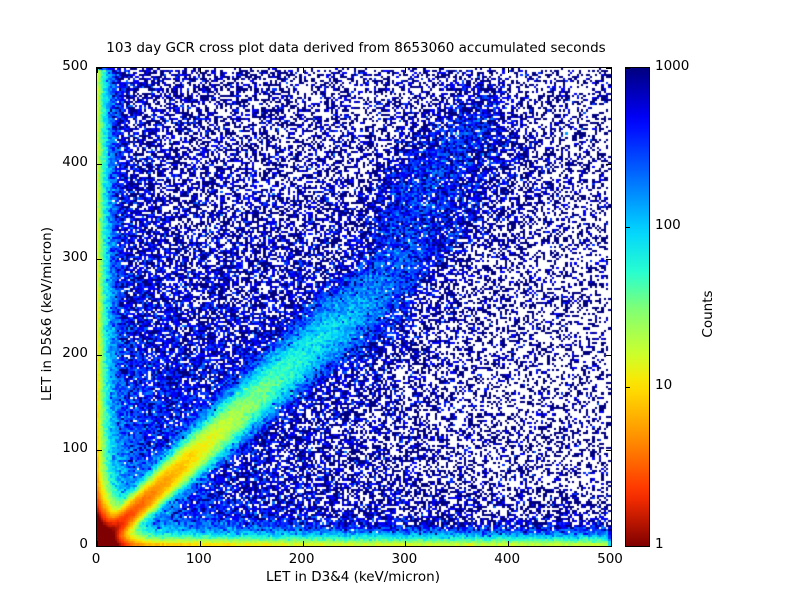 The height and width of the screenshot is (600, 800). Describe the element at coordinates (672, 66) in the screenshot. I see `colorbar-tick-label-1000: 1000` at that location.